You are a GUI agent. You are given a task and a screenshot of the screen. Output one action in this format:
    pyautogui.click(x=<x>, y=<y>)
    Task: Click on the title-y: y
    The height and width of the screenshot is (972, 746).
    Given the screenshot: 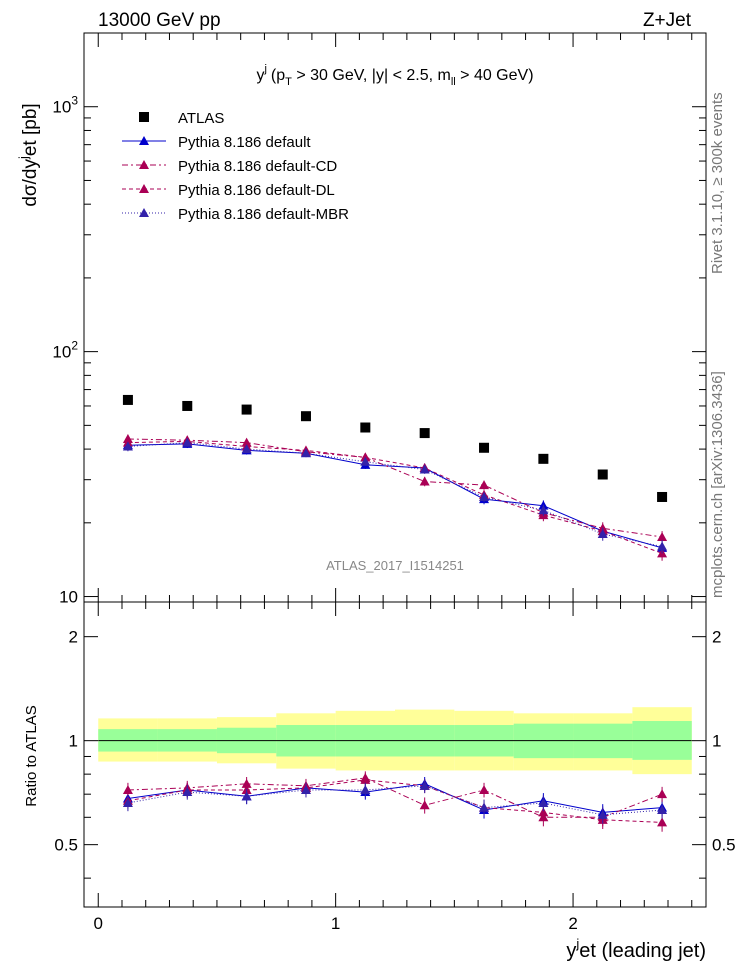 What is the action you would take?
    pyautogui.click(x=260, y=75)
    